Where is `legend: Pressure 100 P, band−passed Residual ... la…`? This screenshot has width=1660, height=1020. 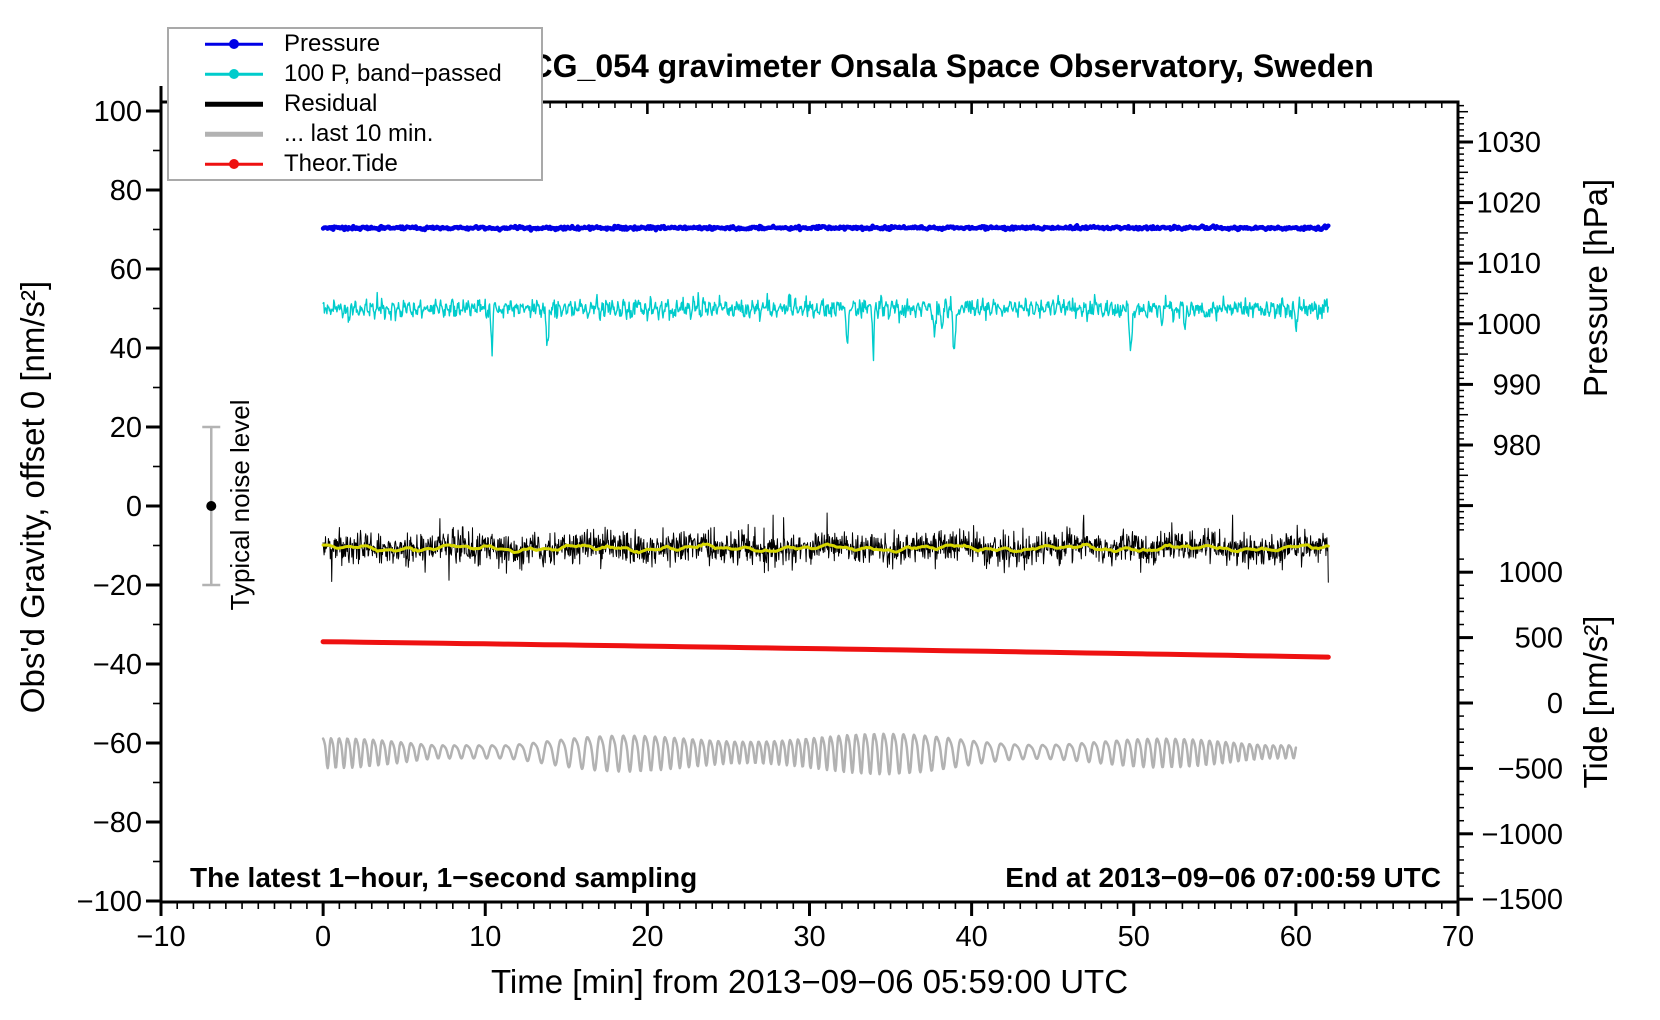
legend: Pressure 100 P, band−passed Residual ... la… is located at coordinates (355, 104).